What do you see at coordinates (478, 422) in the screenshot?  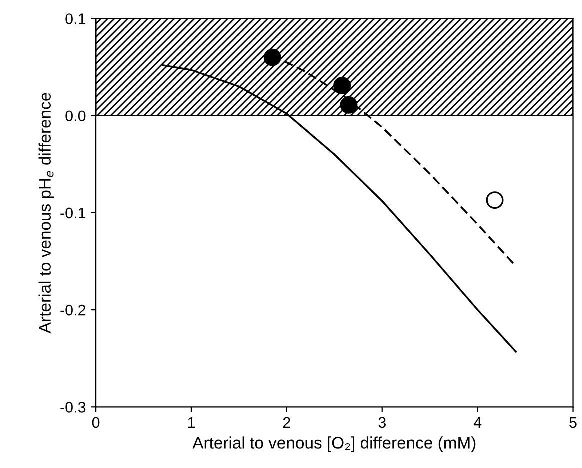 I see `x-tick-label: 4` at bounding box center [478, 422].